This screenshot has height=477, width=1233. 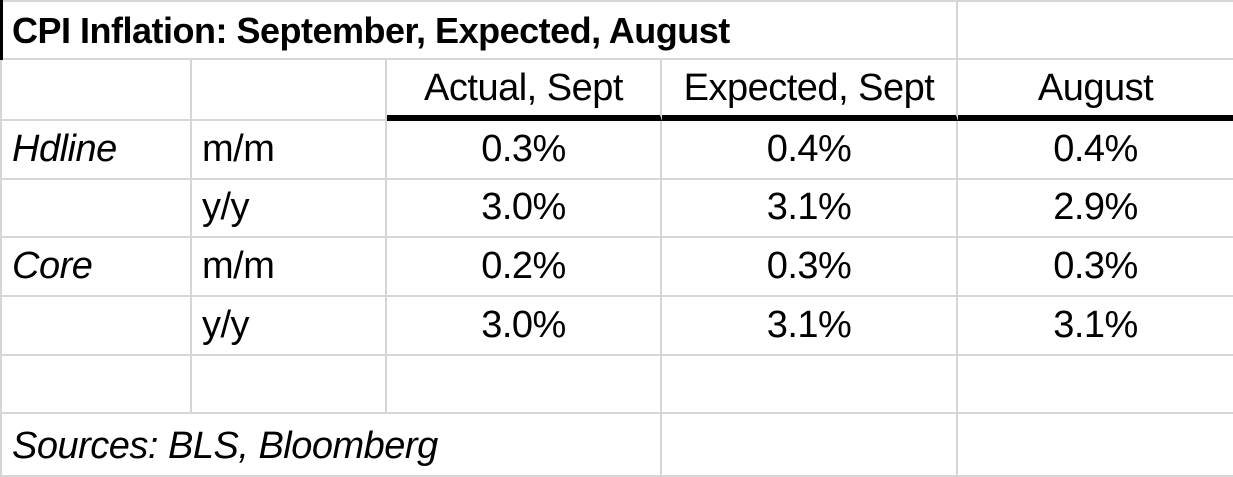 I want to click on cell-value-actual: 0.2%, so click(x=524, y=267).